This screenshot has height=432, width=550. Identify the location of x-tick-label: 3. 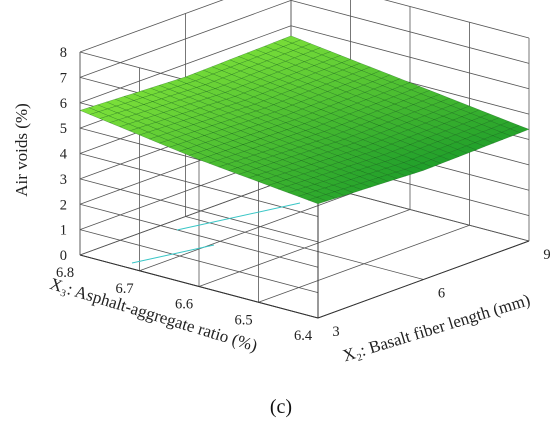
(335, 332).